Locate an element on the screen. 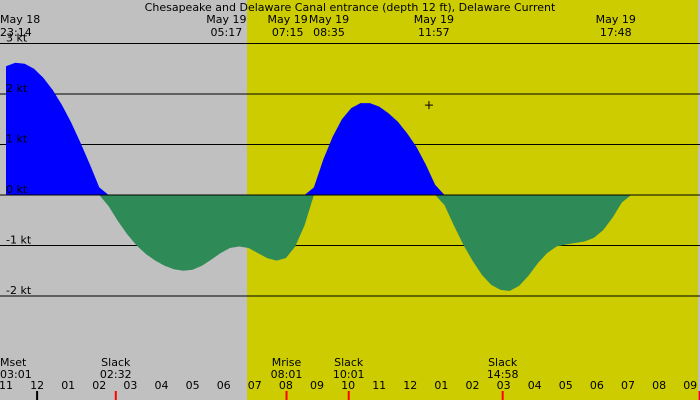 This screenshot has width=700, height=400. bottom-event-label: Mrise is located at coordinates (287, 362).